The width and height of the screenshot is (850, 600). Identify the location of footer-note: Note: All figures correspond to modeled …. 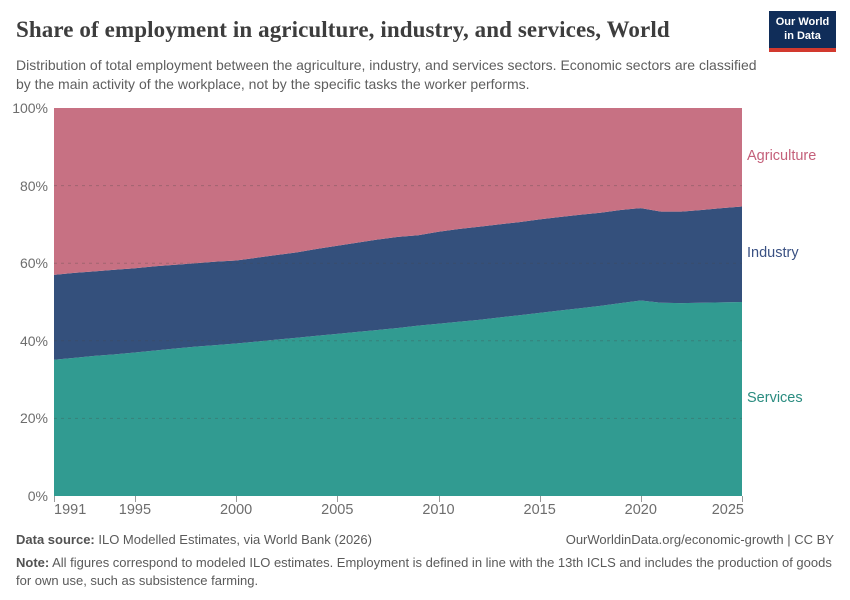
(424, 571).